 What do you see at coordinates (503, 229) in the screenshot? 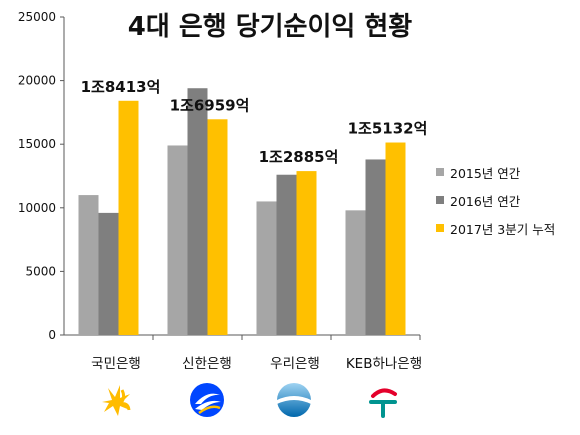
I see `legend-label: 2017년 3분기 누적` at bounding box center [503, 229].